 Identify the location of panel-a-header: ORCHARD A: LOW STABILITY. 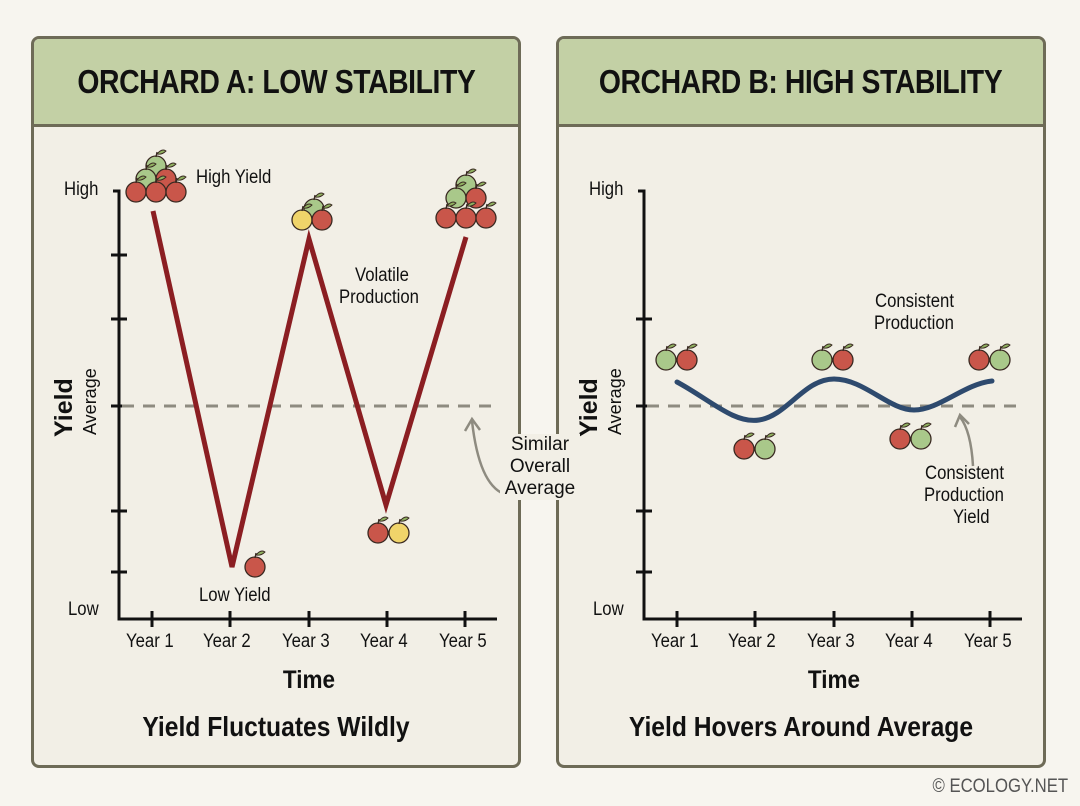
(276, 83).